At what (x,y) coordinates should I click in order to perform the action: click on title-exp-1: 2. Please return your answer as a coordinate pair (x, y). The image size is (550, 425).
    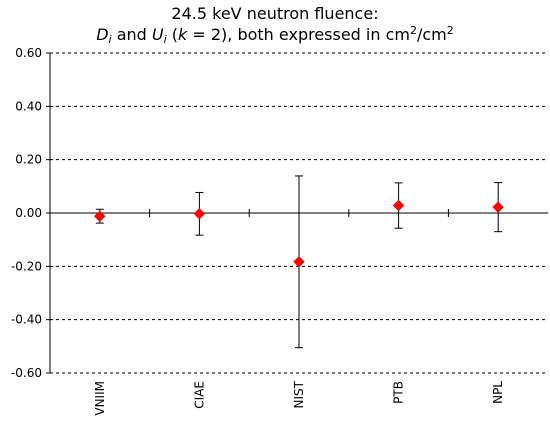
    Looking at the image, I should click on (413, 30).